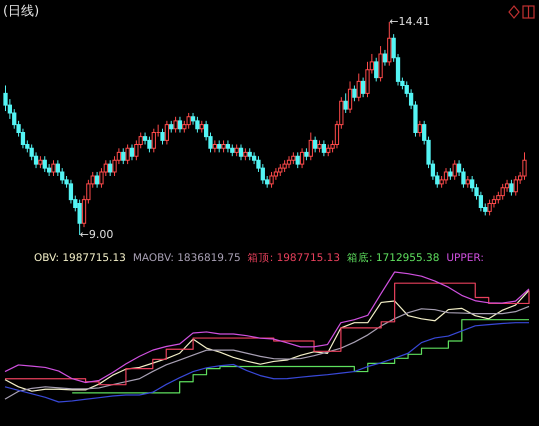 The height and width of the screenshot is (426, 539). What do you see at coordinates (97, 234) in the screenshot?
I see `annotation: ←9.00` at bounding box center [97, 234].